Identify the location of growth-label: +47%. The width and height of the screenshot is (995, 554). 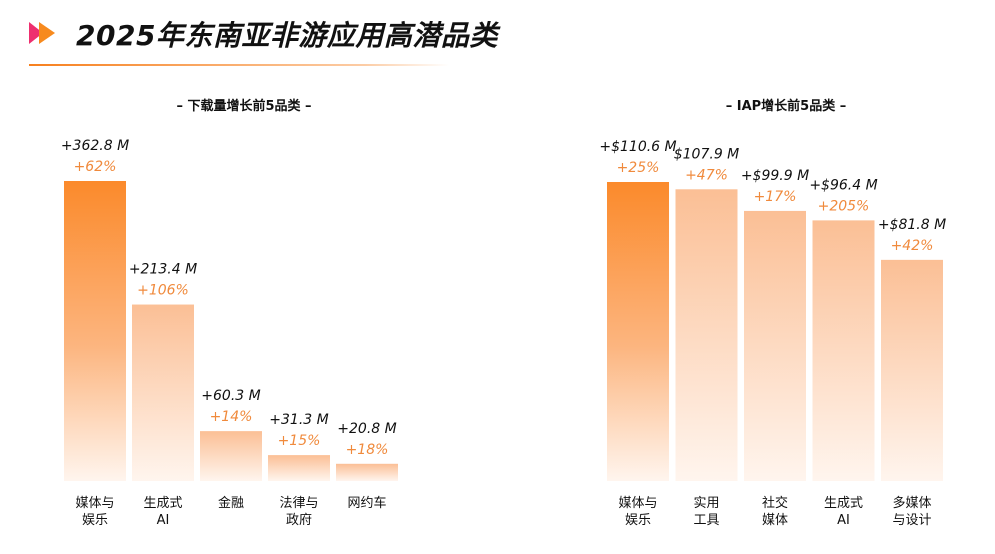
(706, 175).